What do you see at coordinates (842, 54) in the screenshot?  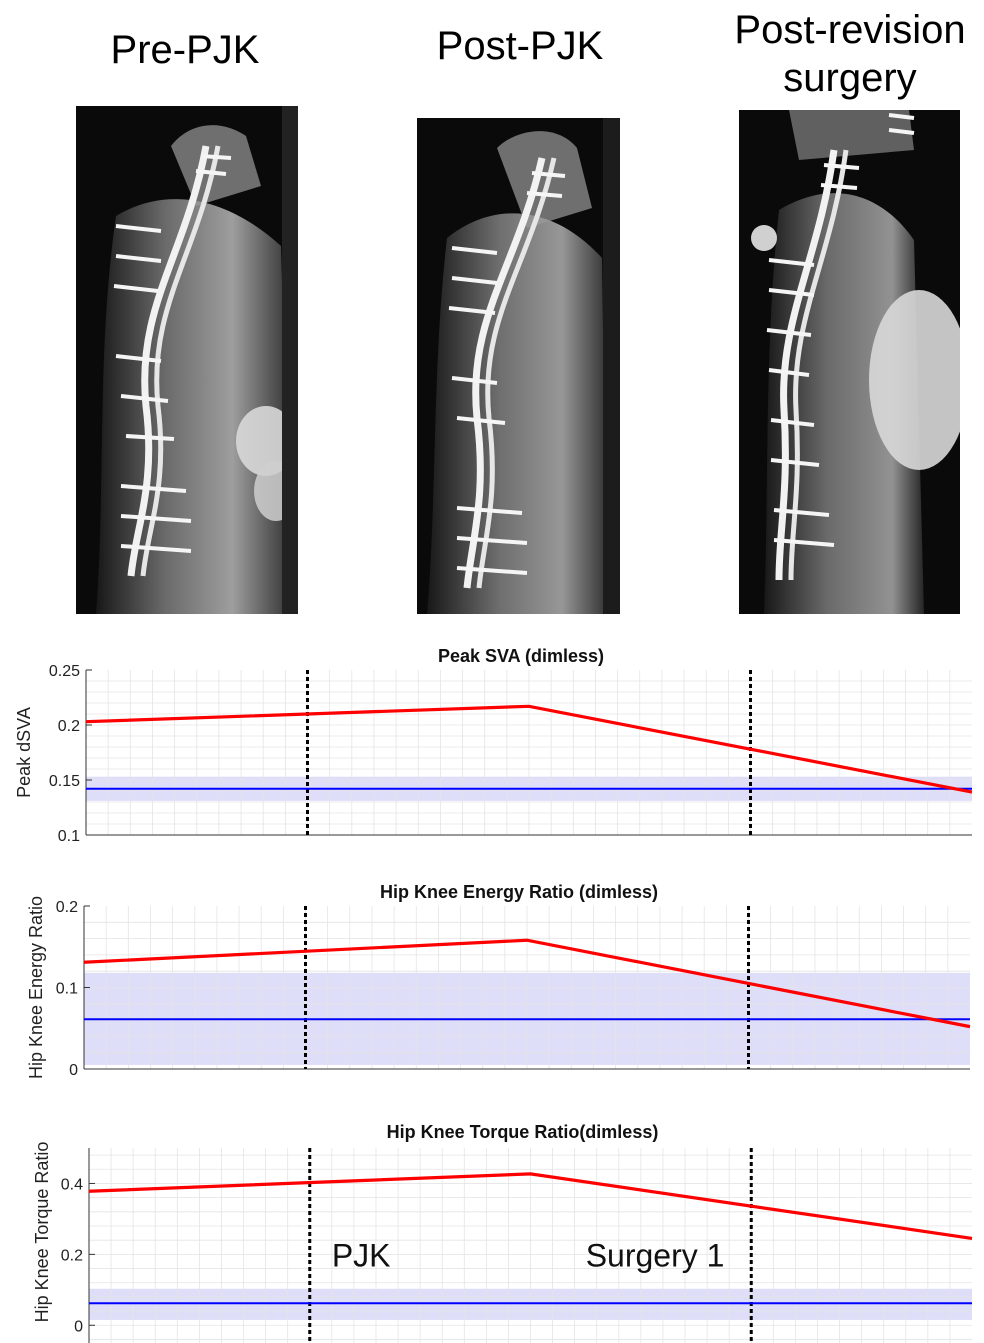 I see `panel-title-post-revision: Post-revision surgery` at bounding box center [842, 54].